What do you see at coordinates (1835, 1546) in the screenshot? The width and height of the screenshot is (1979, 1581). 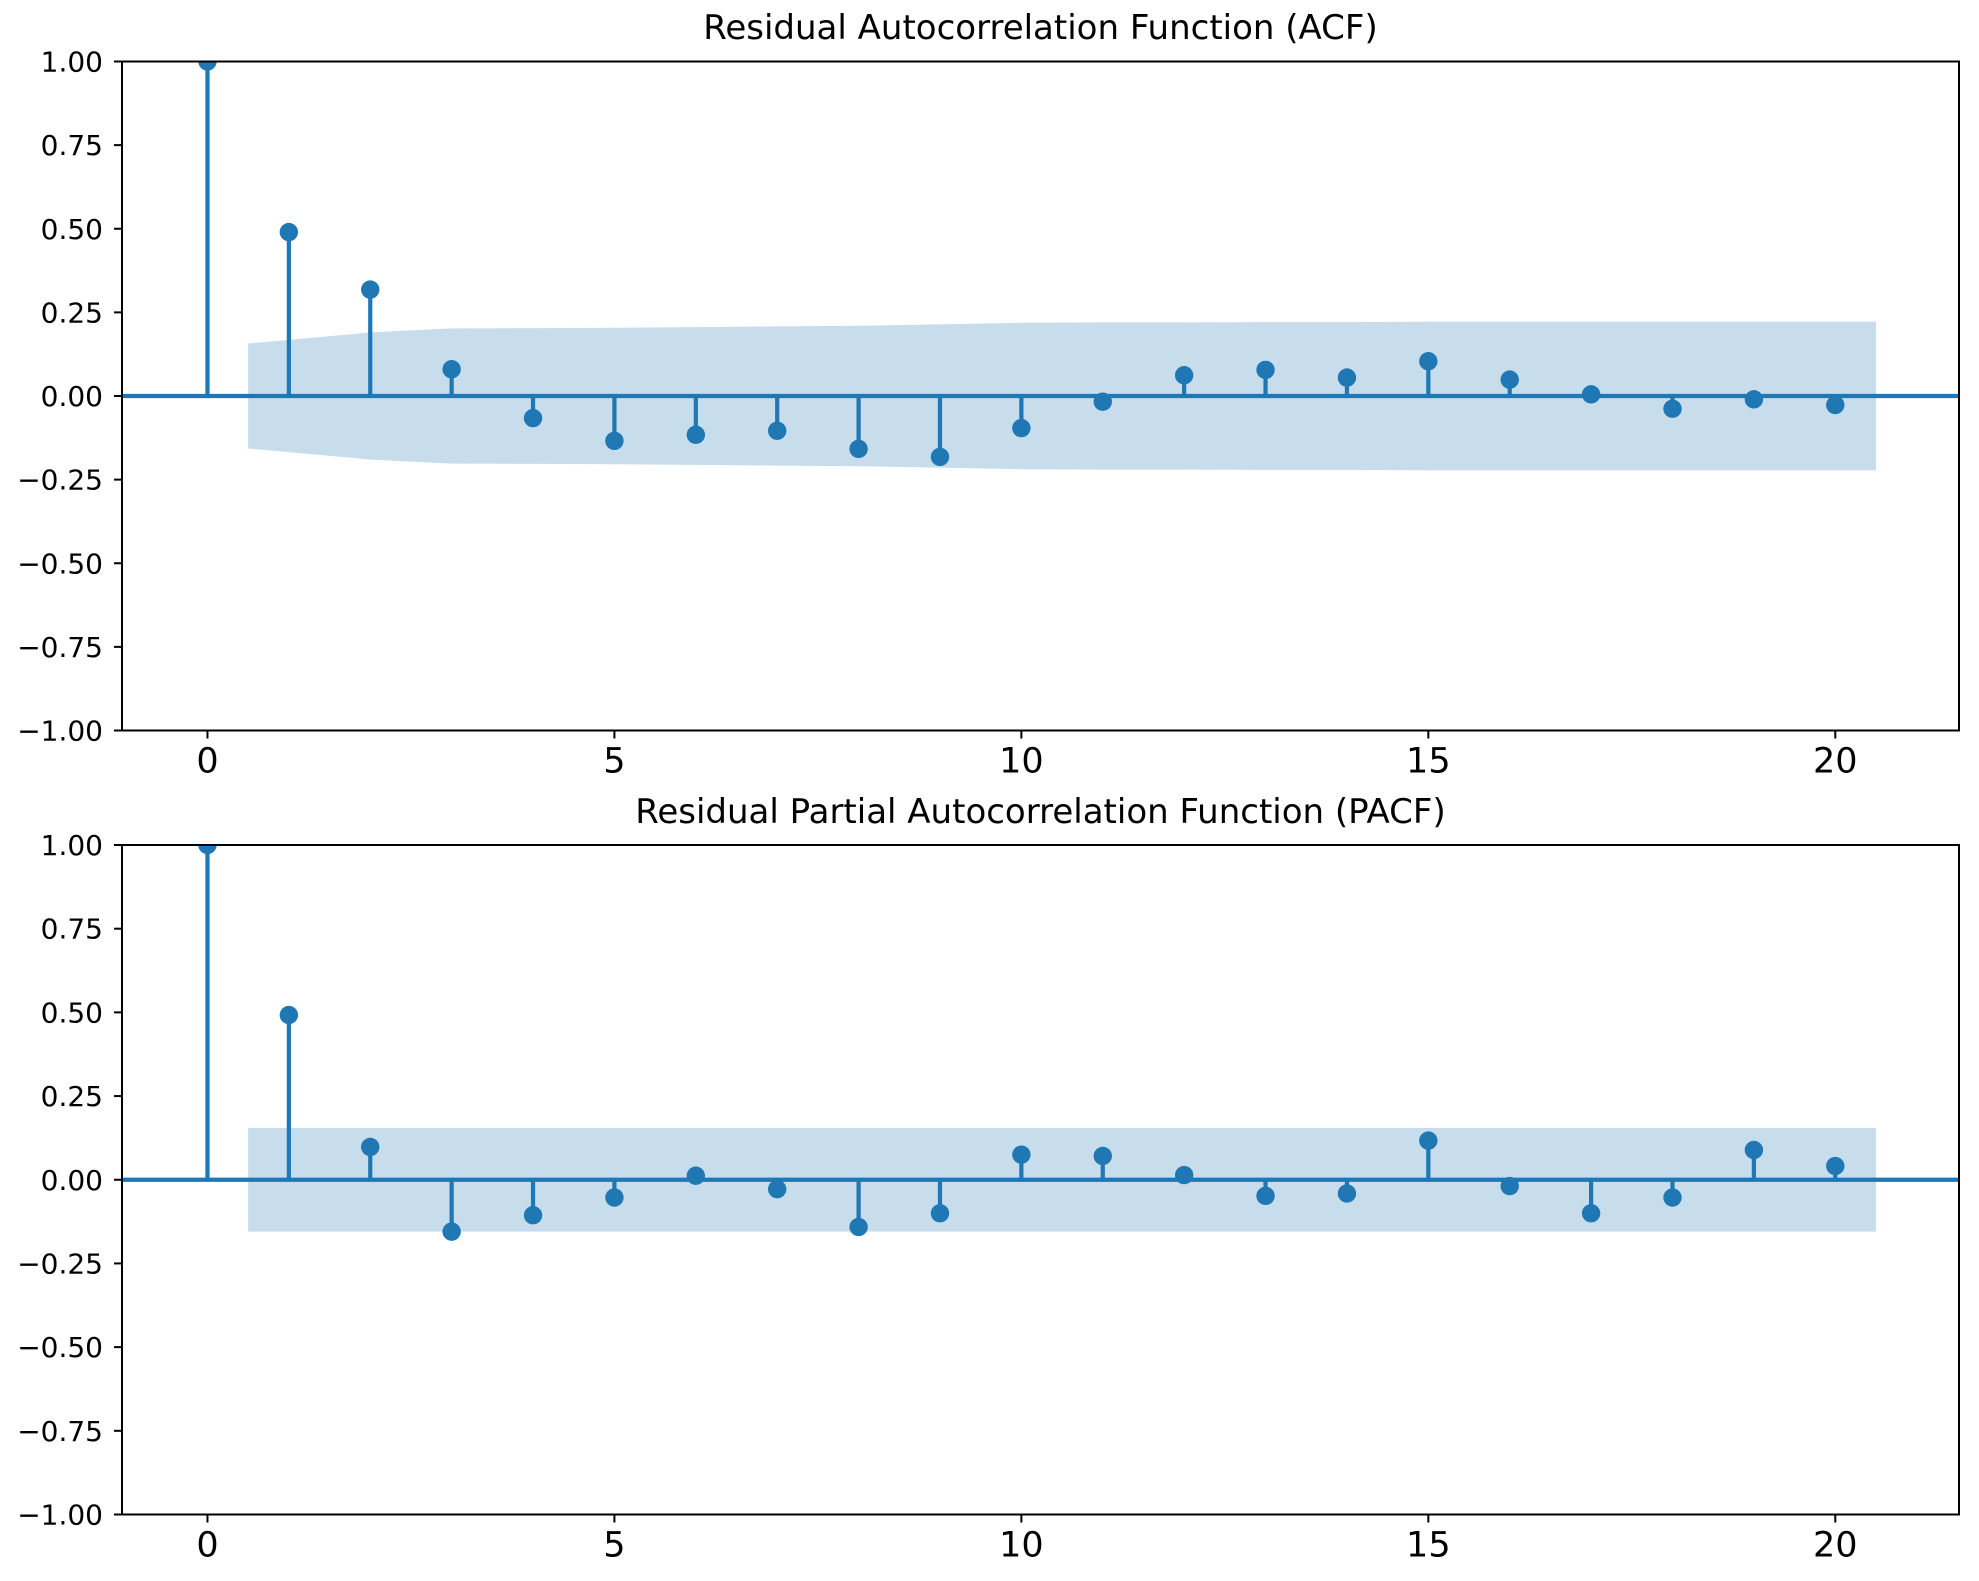 I see `pacf-x-tick-label-20: 20` at bounding box center [1835, 1546].